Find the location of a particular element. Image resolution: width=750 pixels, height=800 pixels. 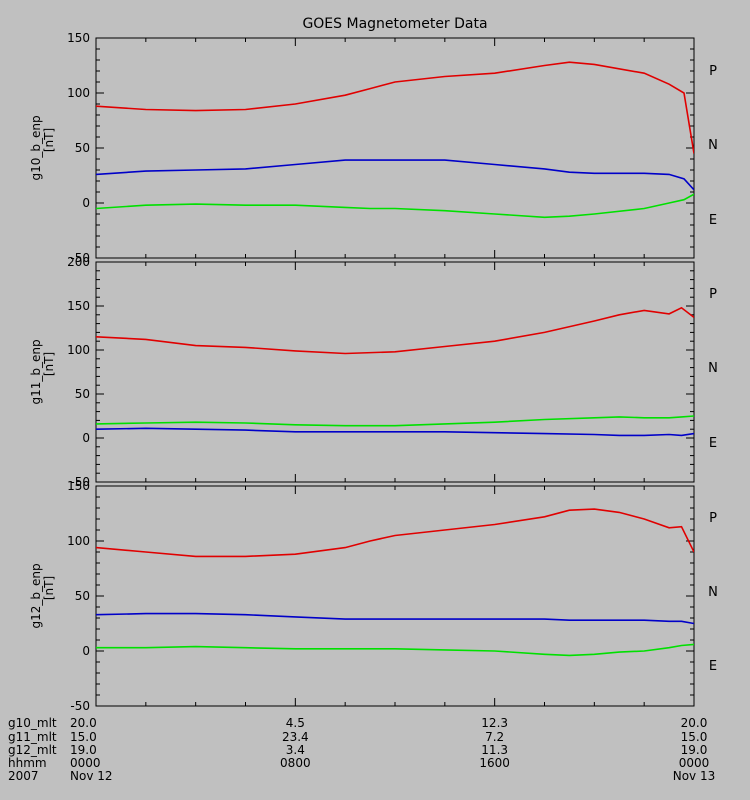

chart-title: GOES Magnetometer Data is located at coordinates (394, 24).